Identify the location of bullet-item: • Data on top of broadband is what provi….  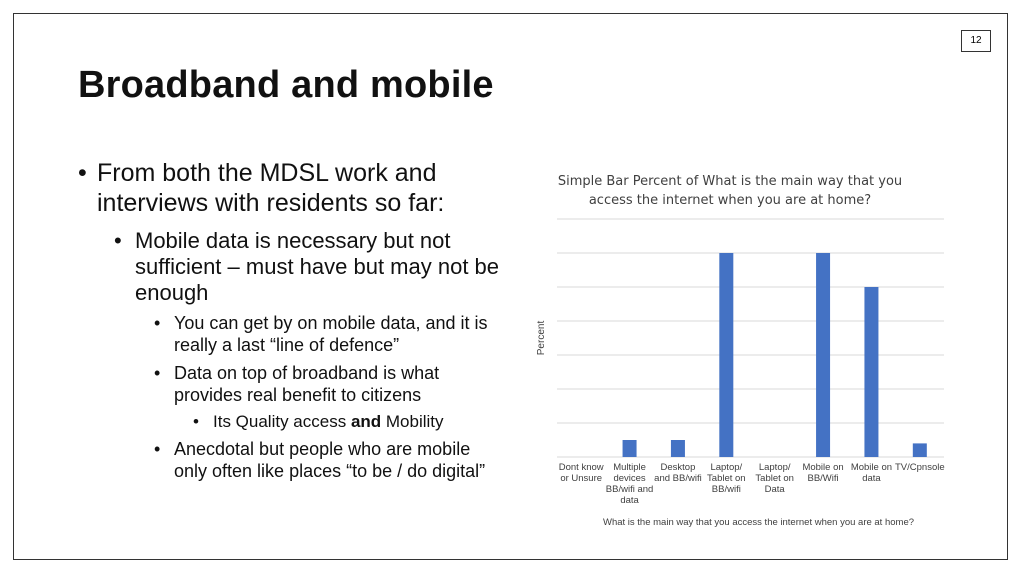
(293, 384).